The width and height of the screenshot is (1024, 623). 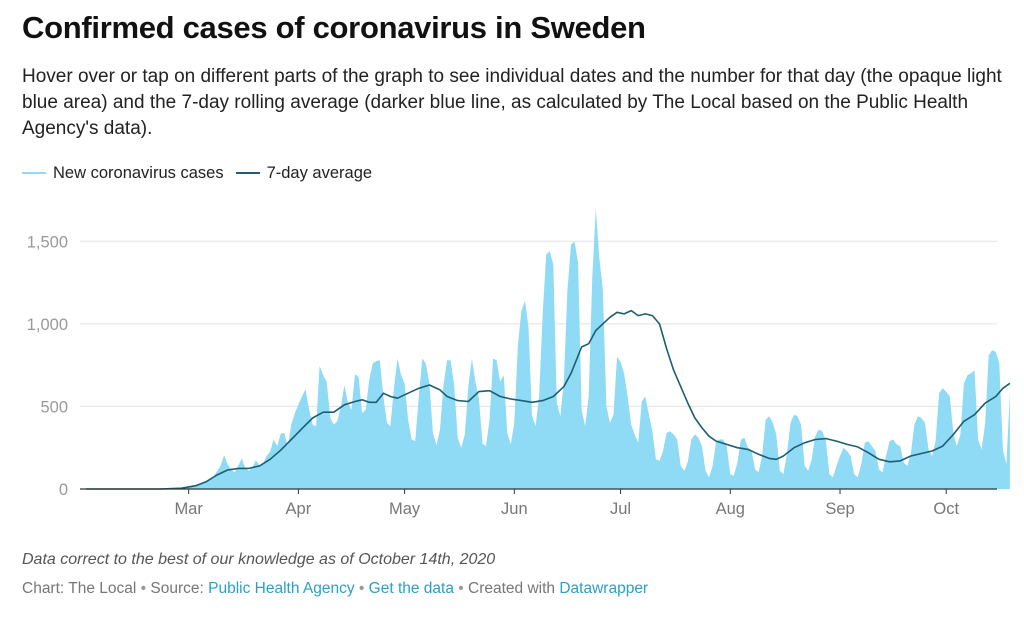 What do you see at coordinates (138, 172) in the screenshot?
I see `legend-label-daily: New coronavirus cases` at bounding box center [138, 172].